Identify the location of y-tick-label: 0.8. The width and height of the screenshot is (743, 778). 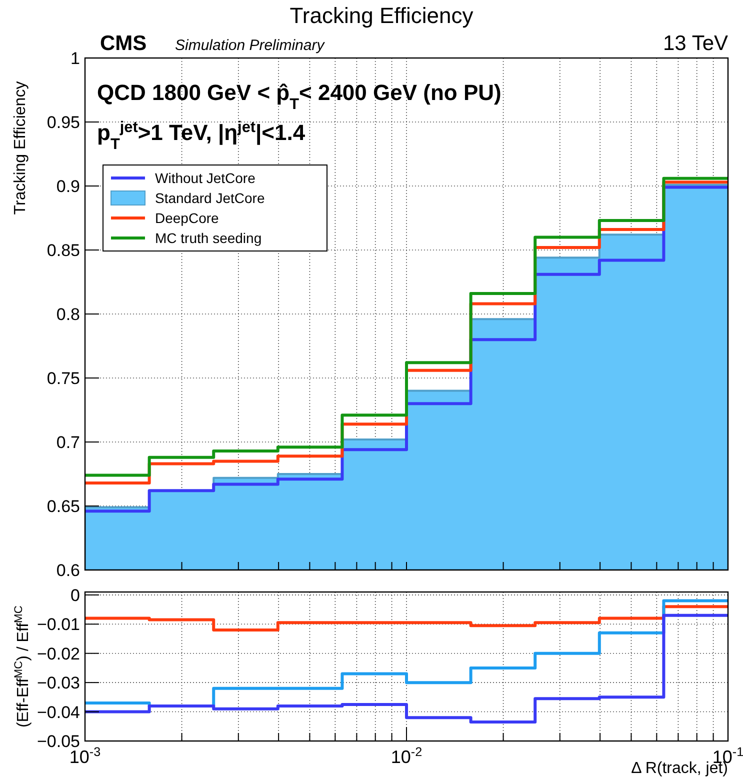
(68, 314).